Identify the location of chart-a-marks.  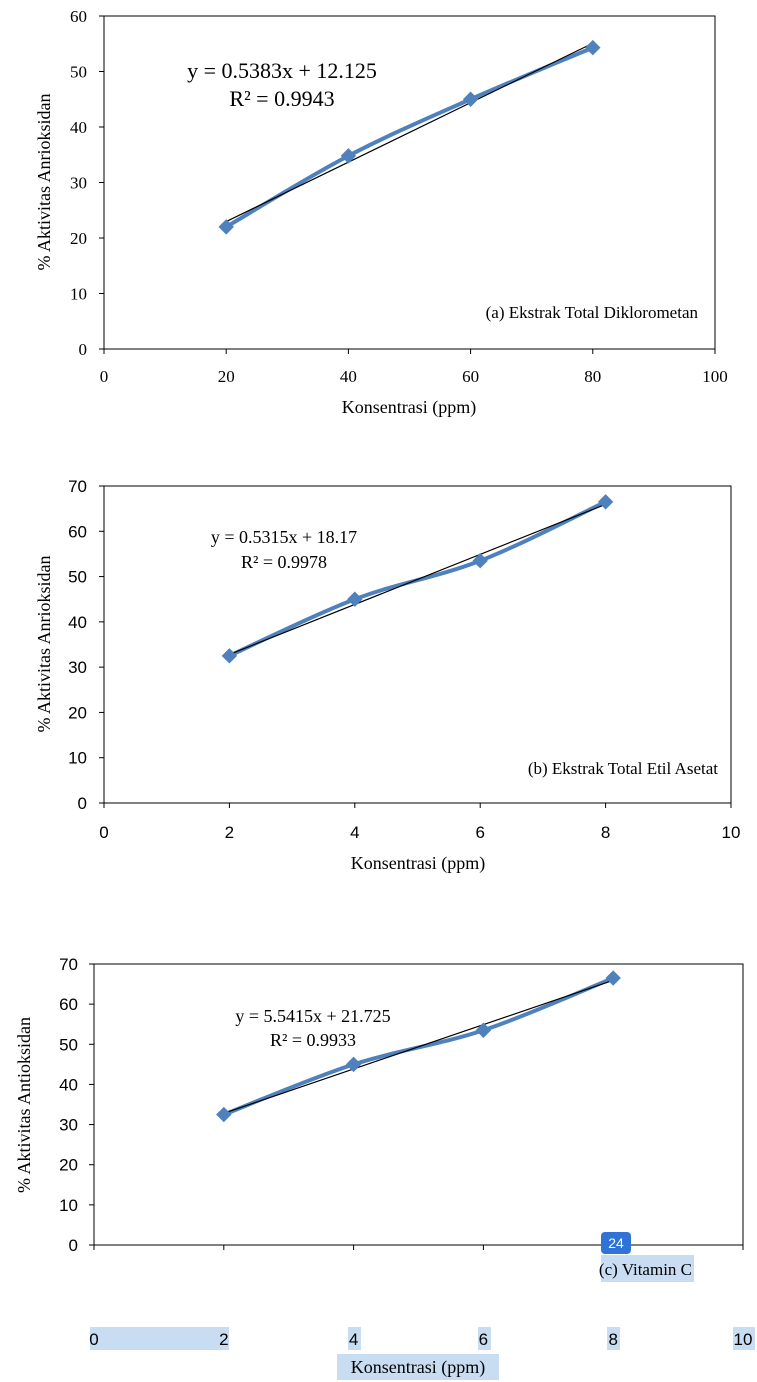
(409, 137).